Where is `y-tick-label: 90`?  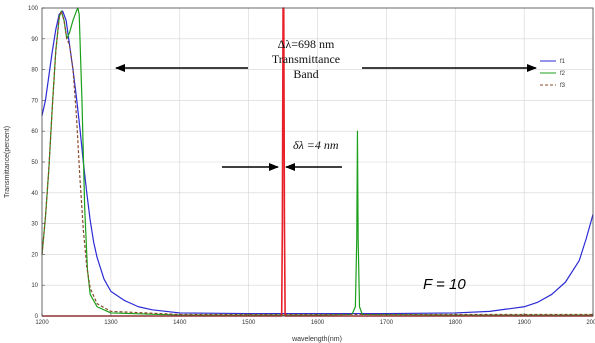 y-tick-label: 90 is located at coordinates (34, 40).